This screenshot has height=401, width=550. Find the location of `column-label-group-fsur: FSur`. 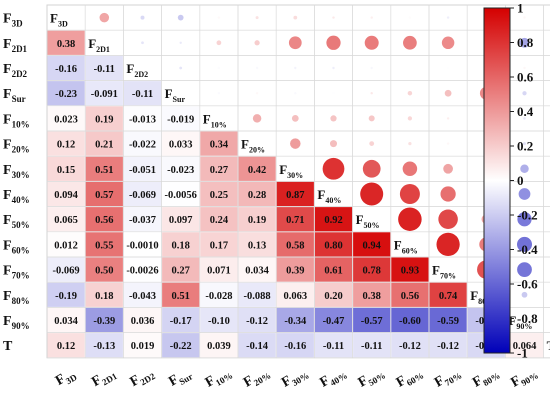

column-label-group-fsur: FSur is located at coordinates (180, 380).